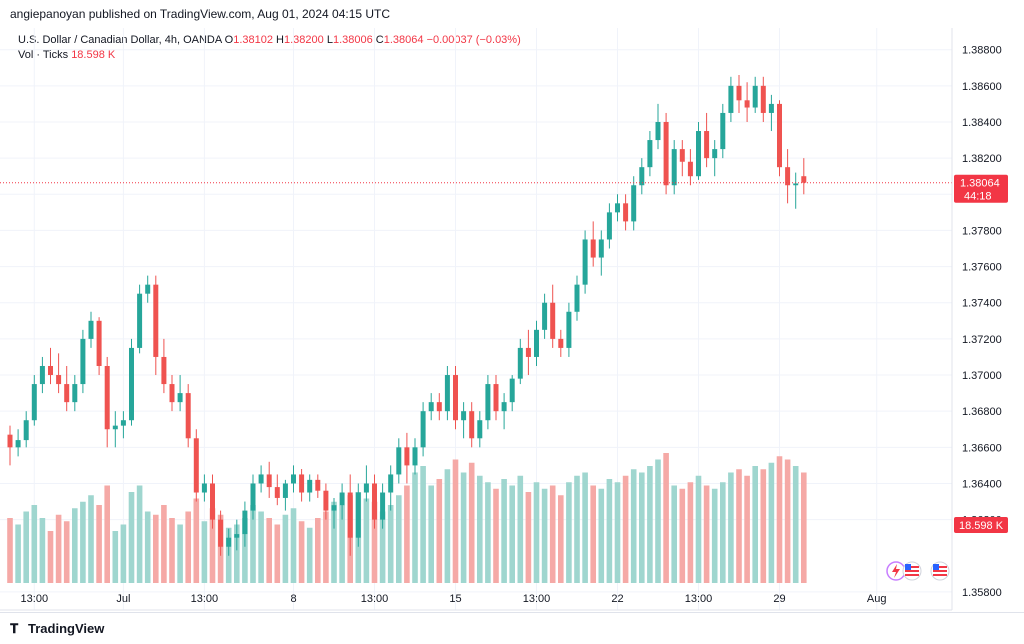 This screenshot has width=1024, height=644. Describe the element at coordinates (120, 40) in the screenshot. I see `symbol-title: U.S. Dollar / Canadian Dollar, 4h, OANDA` at that location.